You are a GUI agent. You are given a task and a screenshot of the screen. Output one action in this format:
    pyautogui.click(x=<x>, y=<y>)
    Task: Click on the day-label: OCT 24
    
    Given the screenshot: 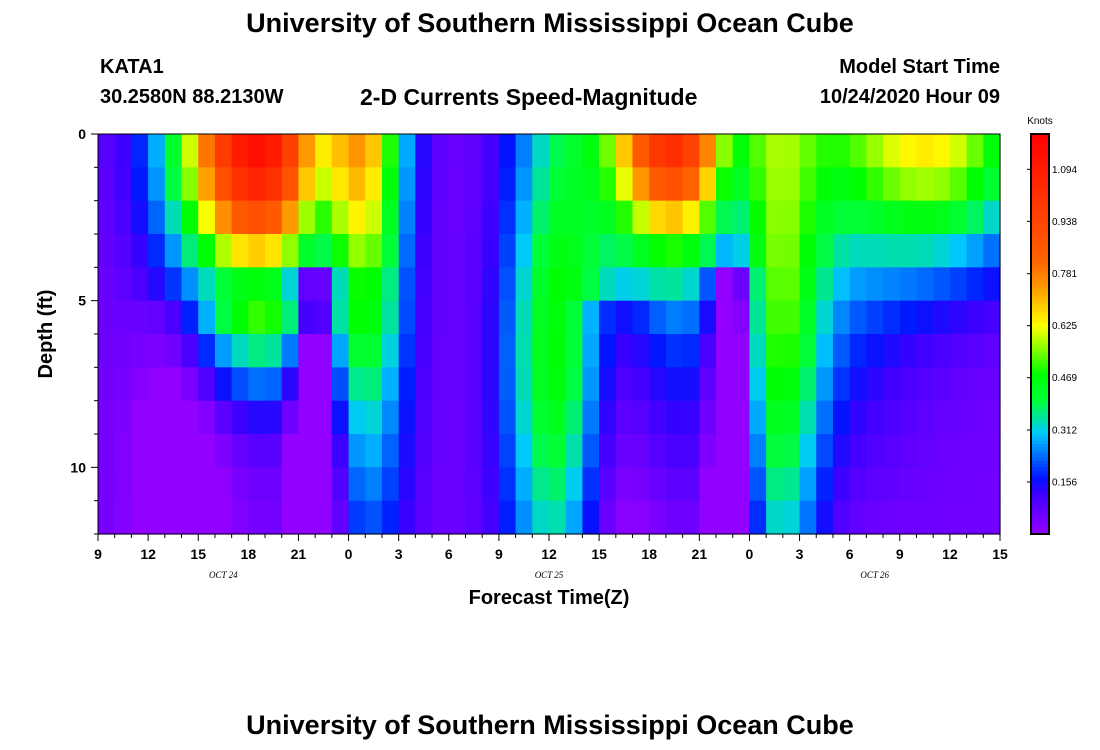 What is the action you would take?
    pyautogui.click(x=223, y=575)
    